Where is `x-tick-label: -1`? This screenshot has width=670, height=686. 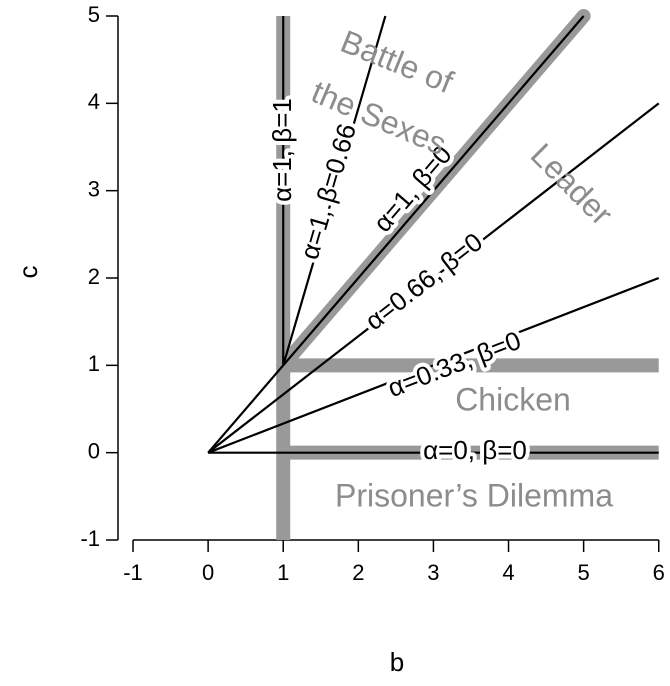
x-tick-label: -1 is located at coordinates (133, 572).